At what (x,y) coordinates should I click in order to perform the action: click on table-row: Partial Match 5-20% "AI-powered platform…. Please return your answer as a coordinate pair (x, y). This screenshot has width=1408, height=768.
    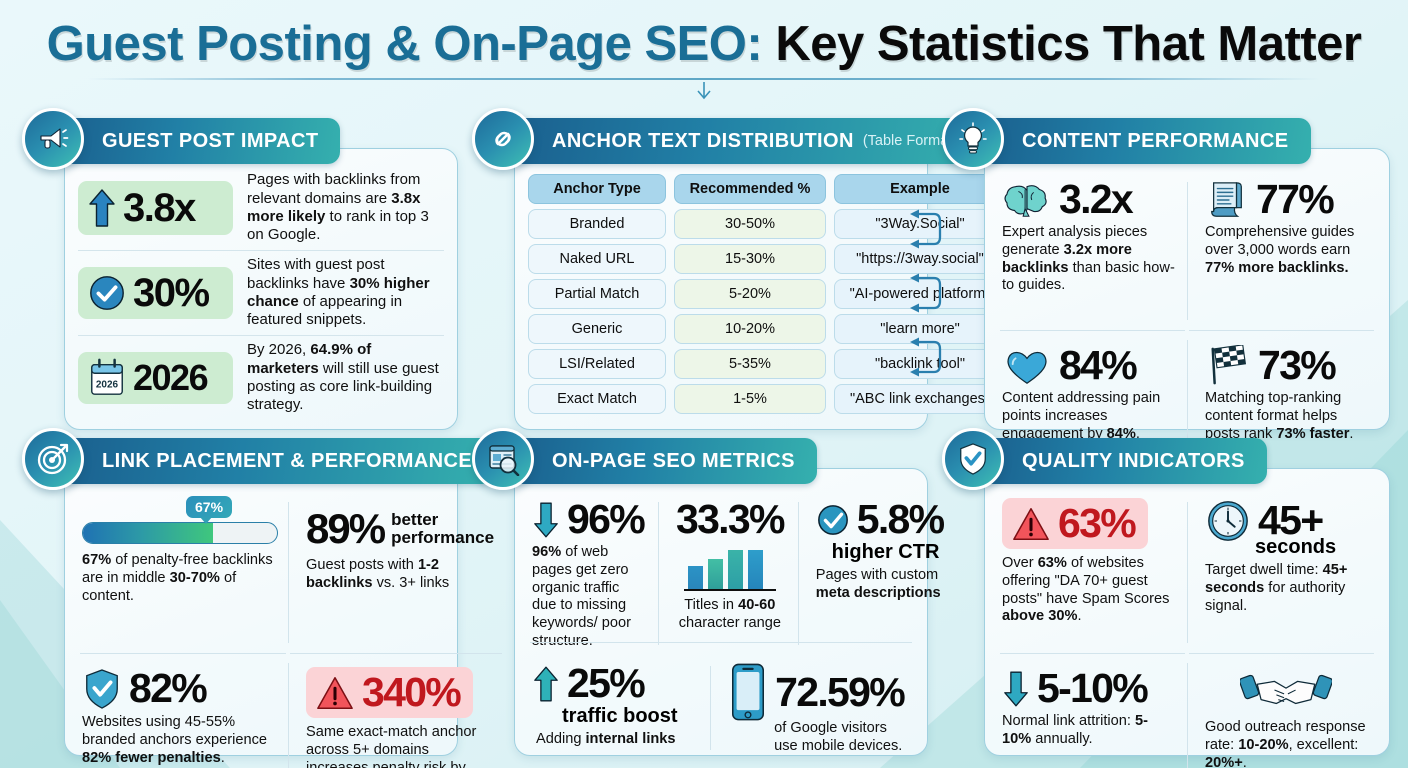
    Looking at the image, I should click on (767, 294).